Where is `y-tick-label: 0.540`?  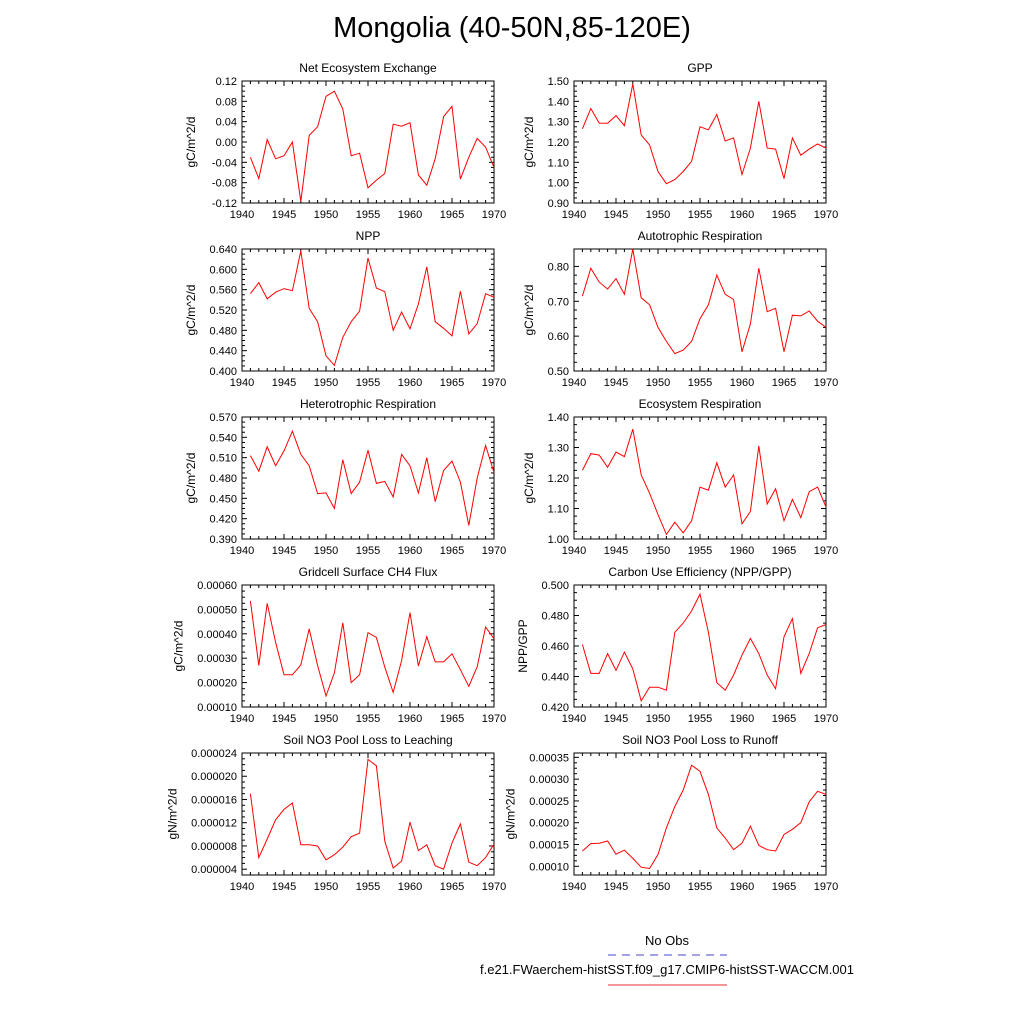
y-tick-label: 0.540 is located at coordinates (223, 438).